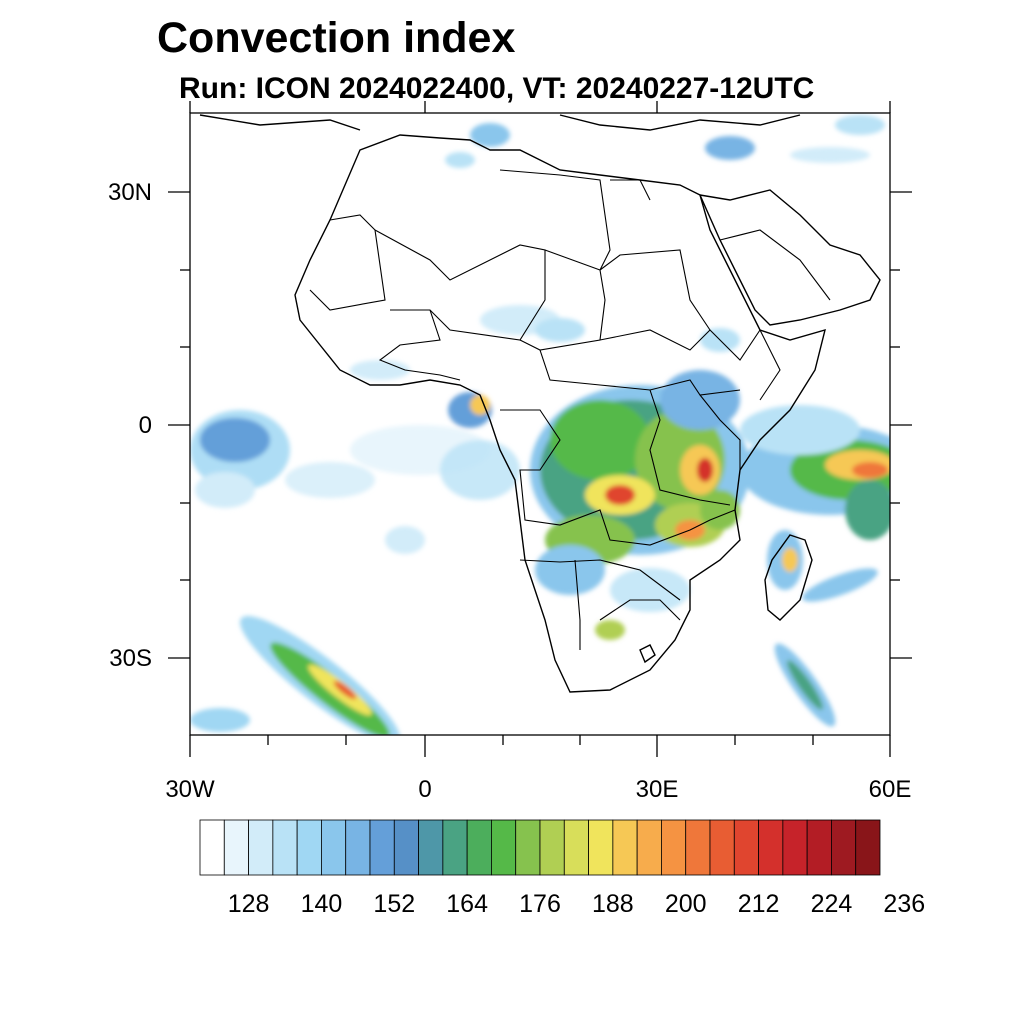 This screenshot has width=1024, height=1024. Describe the element at coordinates (832, 904) in the screenshot. I see `colorbar-label: 224` at that location.